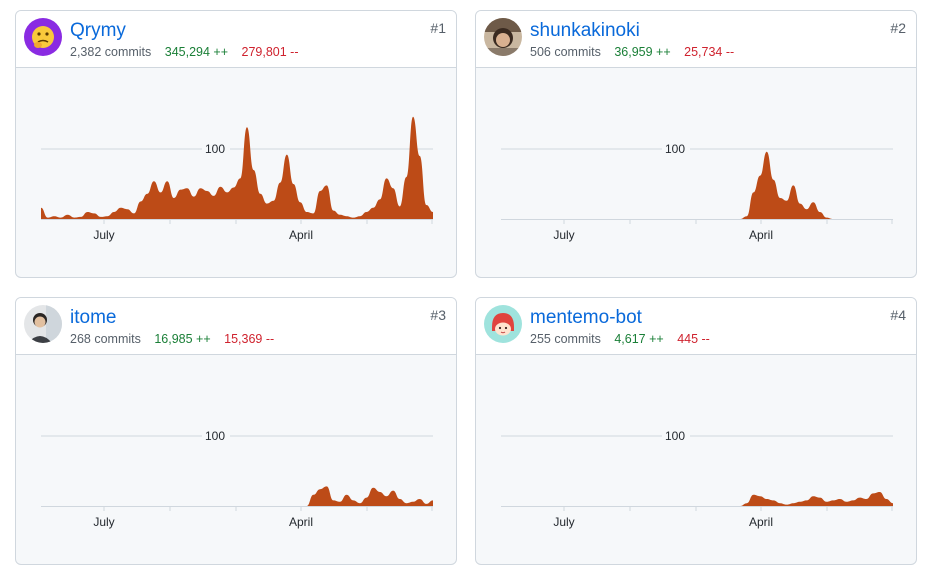 This screenshot has height=576, width=936. Describe the element at coordinates (438, 28) in the screenshot. I see `contributor-rank: #1` at that location.